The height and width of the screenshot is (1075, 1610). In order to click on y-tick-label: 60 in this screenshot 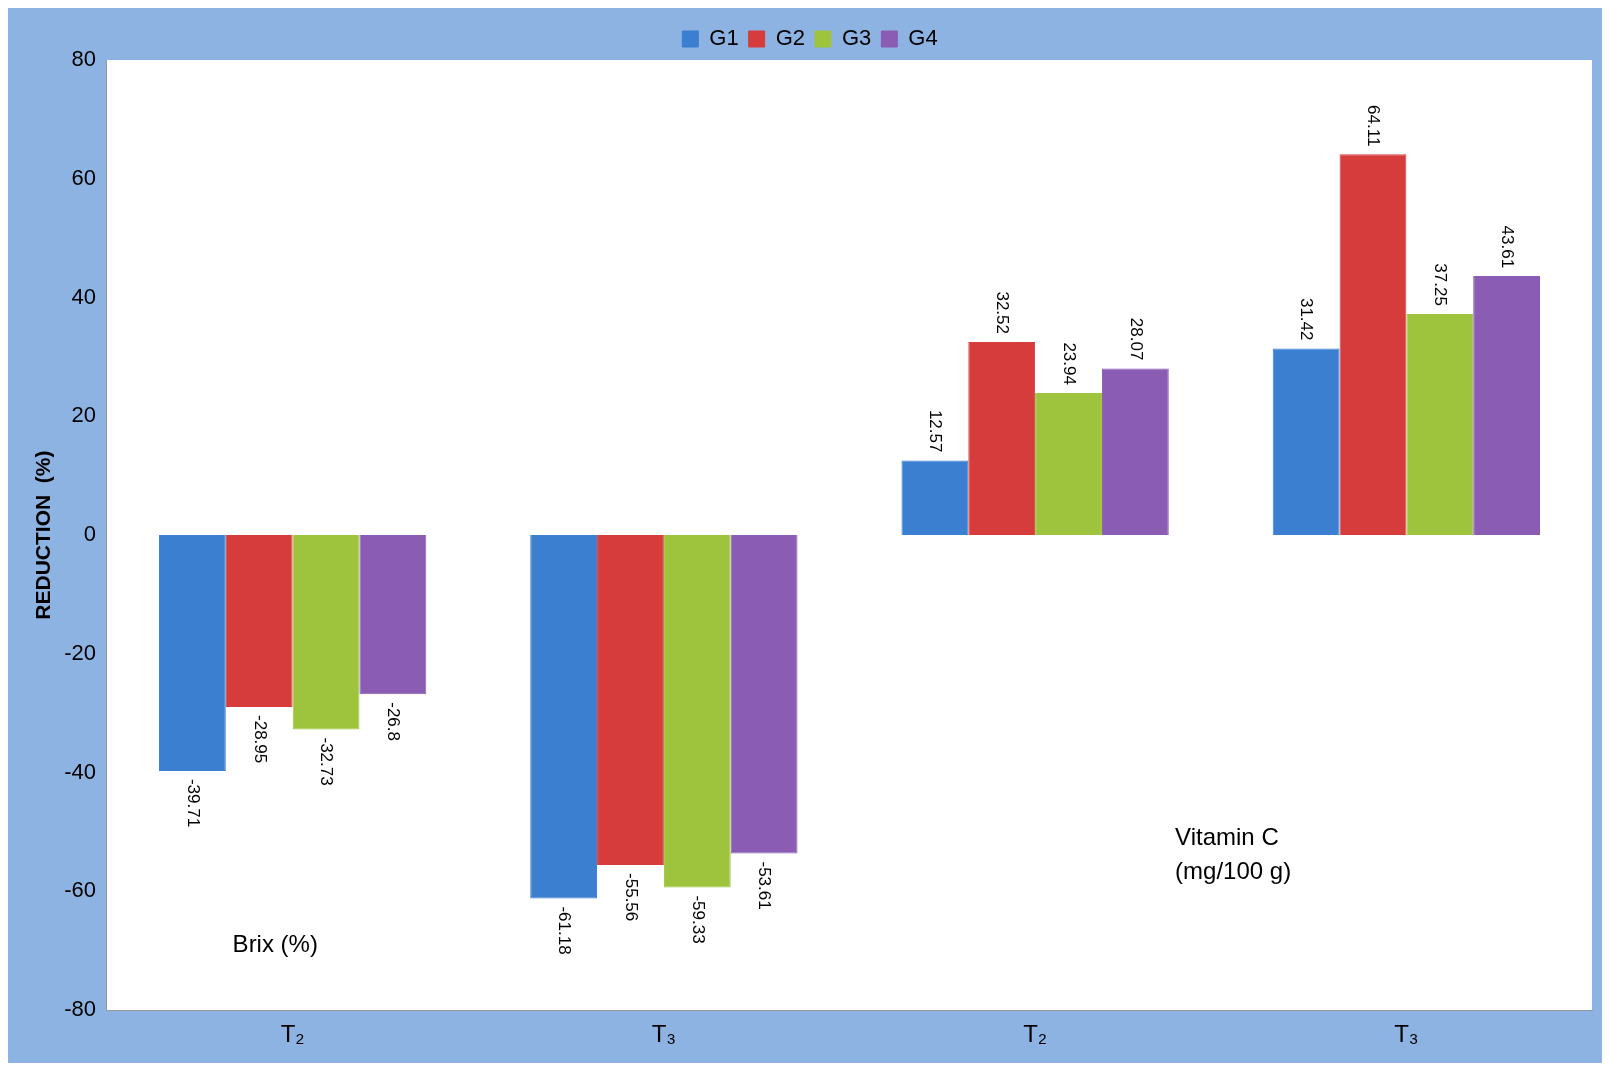, I will do `click(83, 177)`.